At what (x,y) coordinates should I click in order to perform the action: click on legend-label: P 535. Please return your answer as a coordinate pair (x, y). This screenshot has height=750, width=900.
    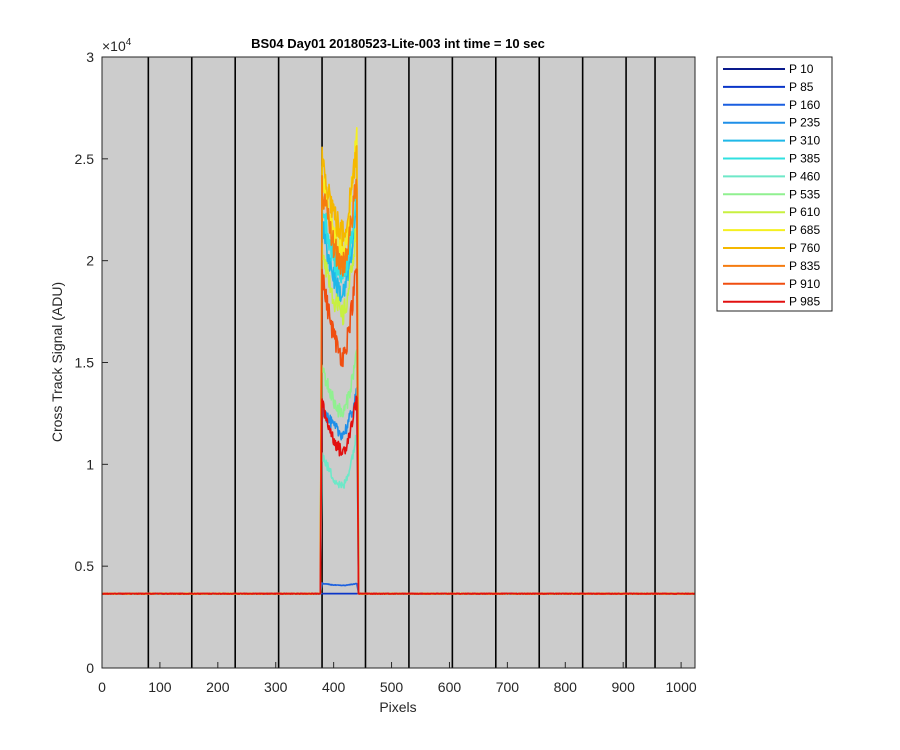
    Looking at the image, I should click on (804, 194).